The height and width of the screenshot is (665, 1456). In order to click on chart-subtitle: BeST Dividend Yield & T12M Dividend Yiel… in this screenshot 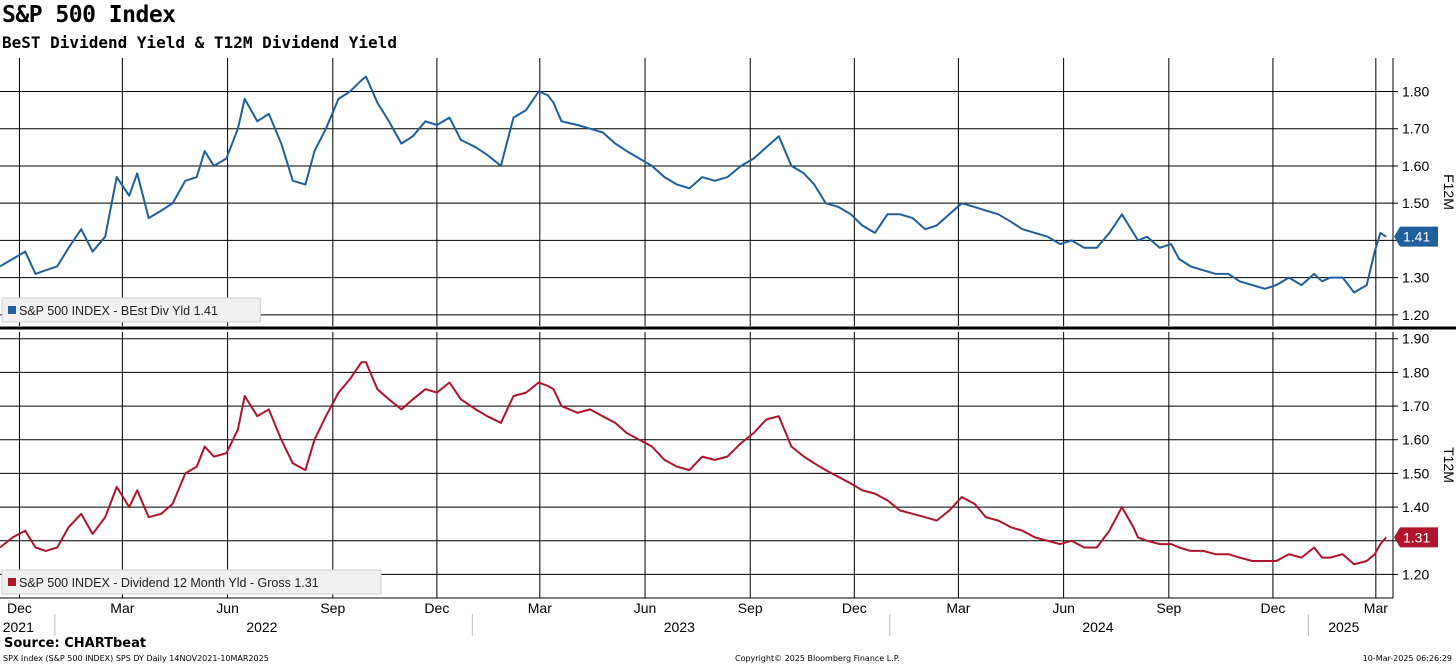, I will do `click(199, 42)`.